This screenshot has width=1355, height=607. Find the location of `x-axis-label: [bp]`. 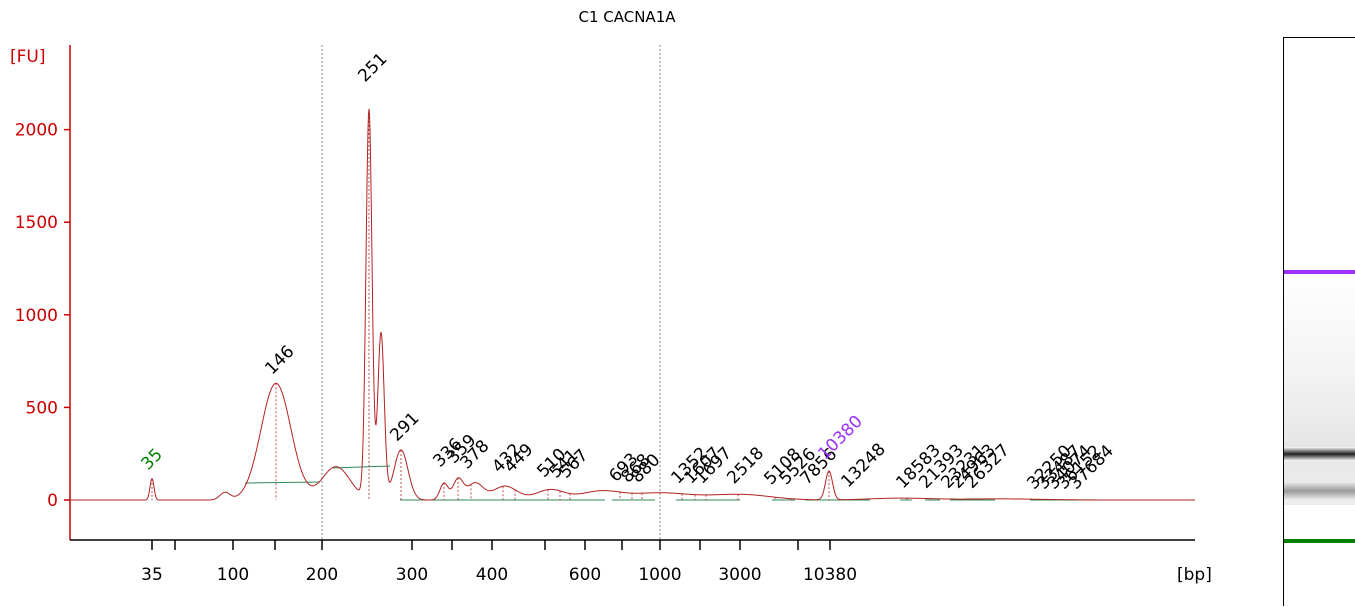

x-axis-label: [bp] is located at coordinates (1194, 575).